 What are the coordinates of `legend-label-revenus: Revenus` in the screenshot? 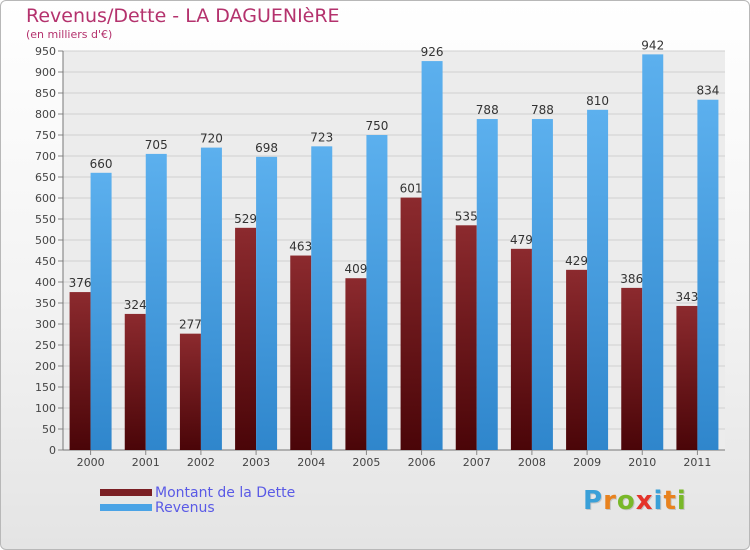 It's located at (185, 508).